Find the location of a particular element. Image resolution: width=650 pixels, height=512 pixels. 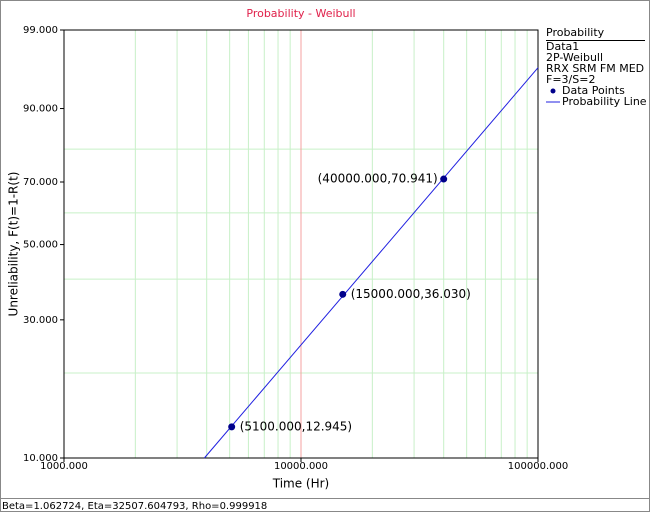

y-axis-label: Unreliability, F(t)=1-R(t) is located at coordinates (14, 244).